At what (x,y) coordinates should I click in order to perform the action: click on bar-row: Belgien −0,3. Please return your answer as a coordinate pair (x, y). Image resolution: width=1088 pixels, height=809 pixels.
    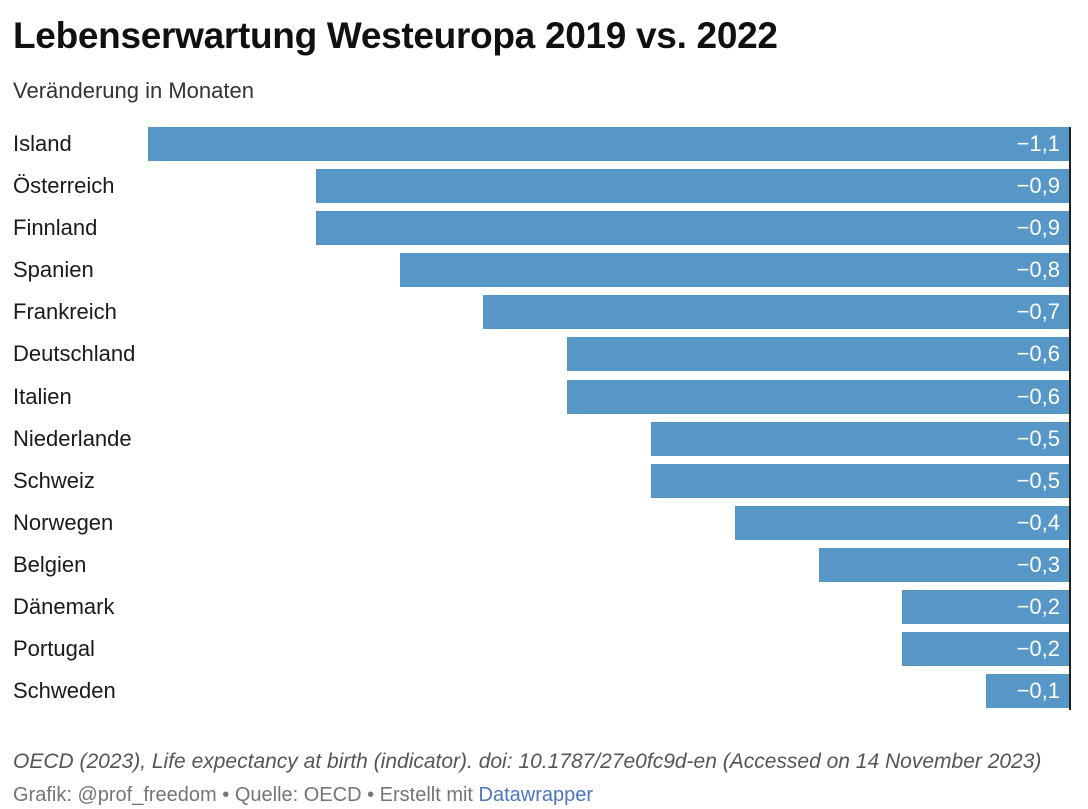
    Looking at the image, I should click on (544, 568).